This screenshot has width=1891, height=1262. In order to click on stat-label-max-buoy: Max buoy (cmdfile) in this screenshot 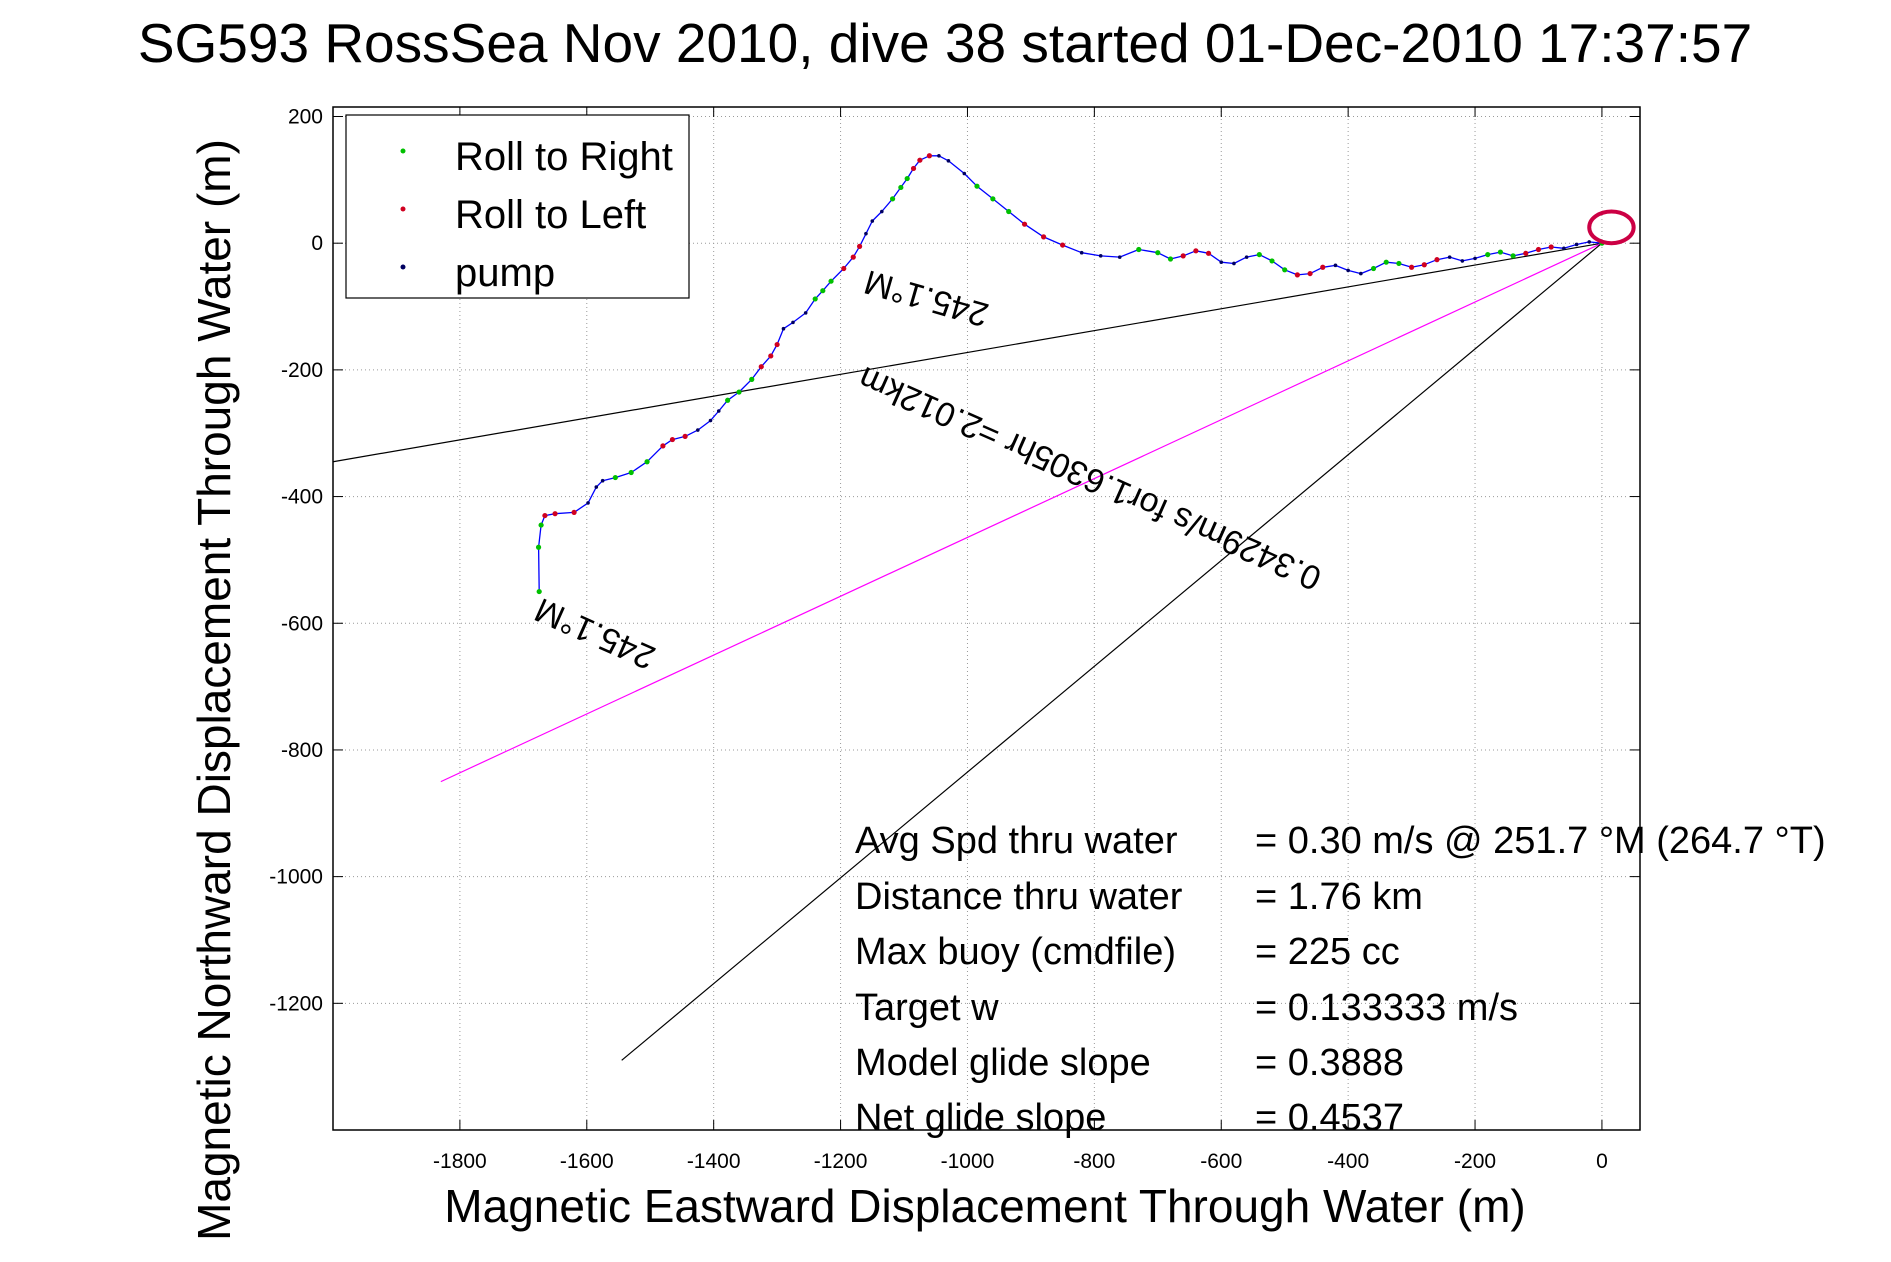, I will do `click(1015, 952)`.